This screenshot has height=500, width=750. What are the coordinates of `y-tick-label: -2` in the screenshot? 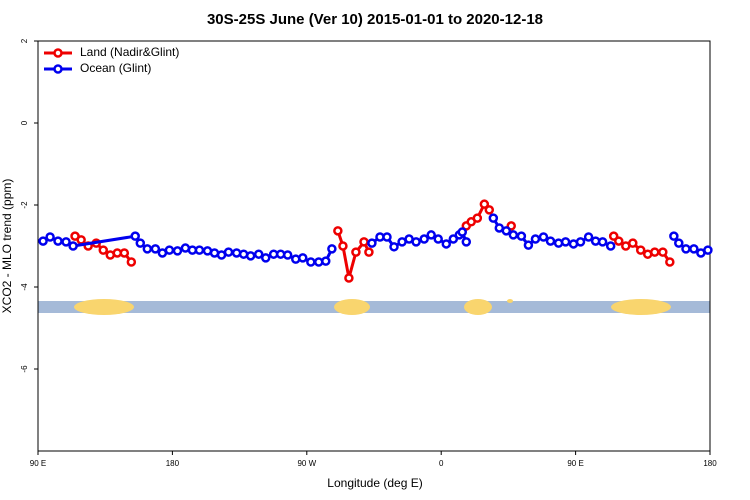 It's located at (24, 205).